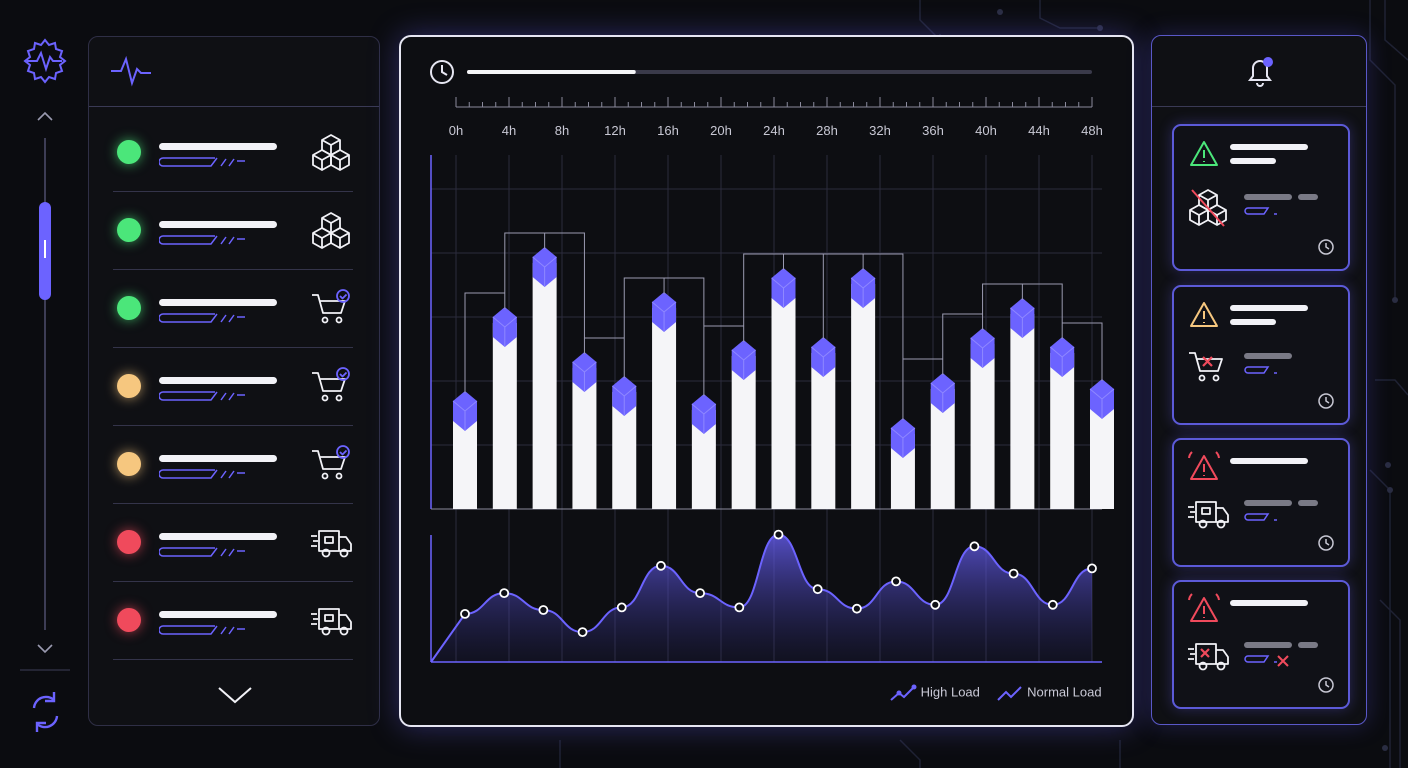 This screenshot has height=768, width=1408. Describe the element at coordinates (129, 230) in the screenshot. I see `status-dot-green` at that location.